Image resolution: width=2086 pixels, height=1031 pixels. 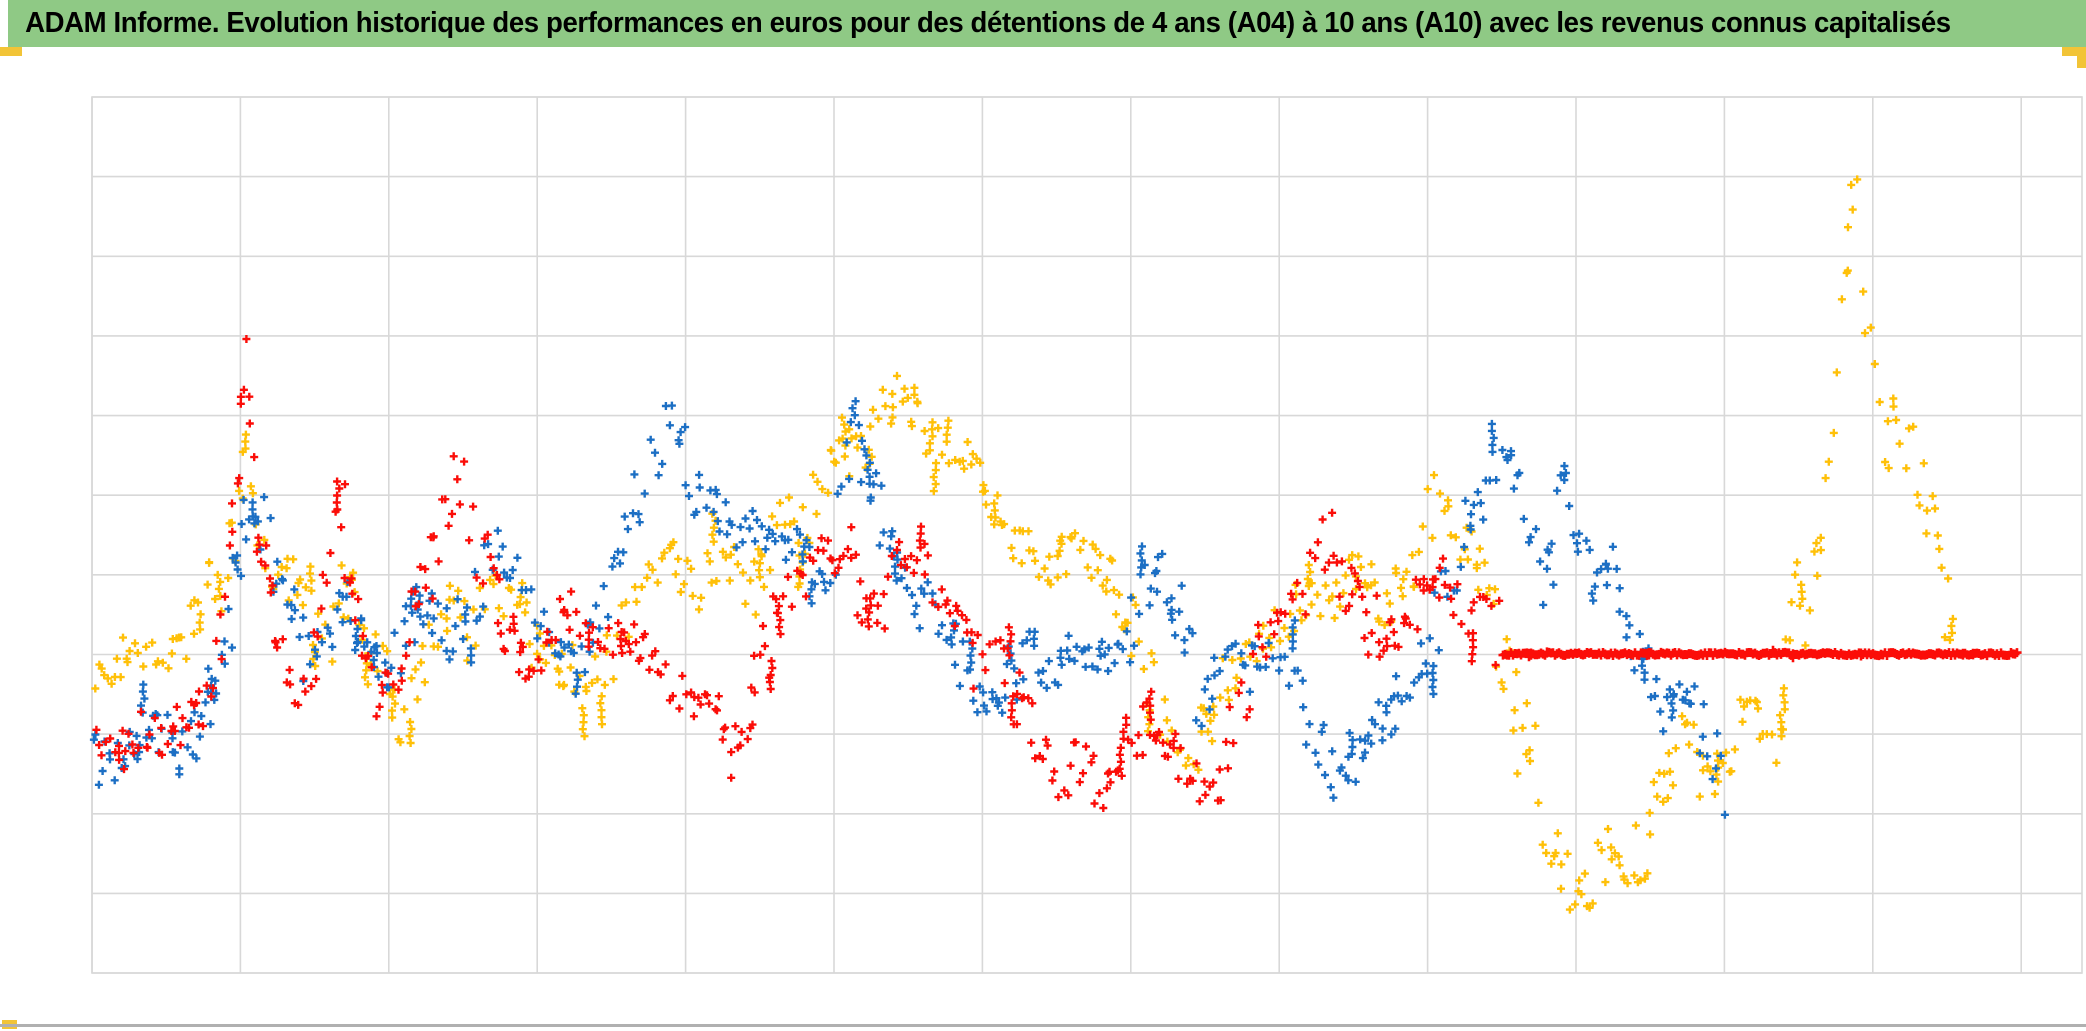 I want to click on corner-accent-top-left, so click(x=11, y=51).